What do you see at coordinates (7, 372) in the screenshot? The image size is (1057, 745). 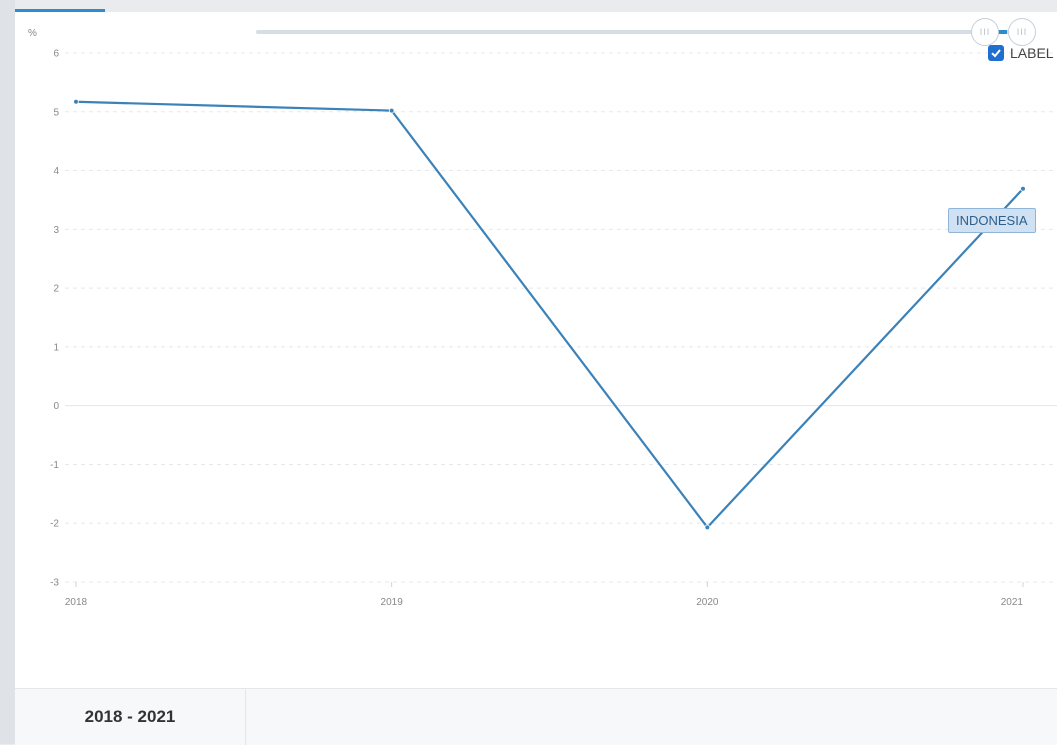 I see `background-strip` at bounding box center [7, 372].